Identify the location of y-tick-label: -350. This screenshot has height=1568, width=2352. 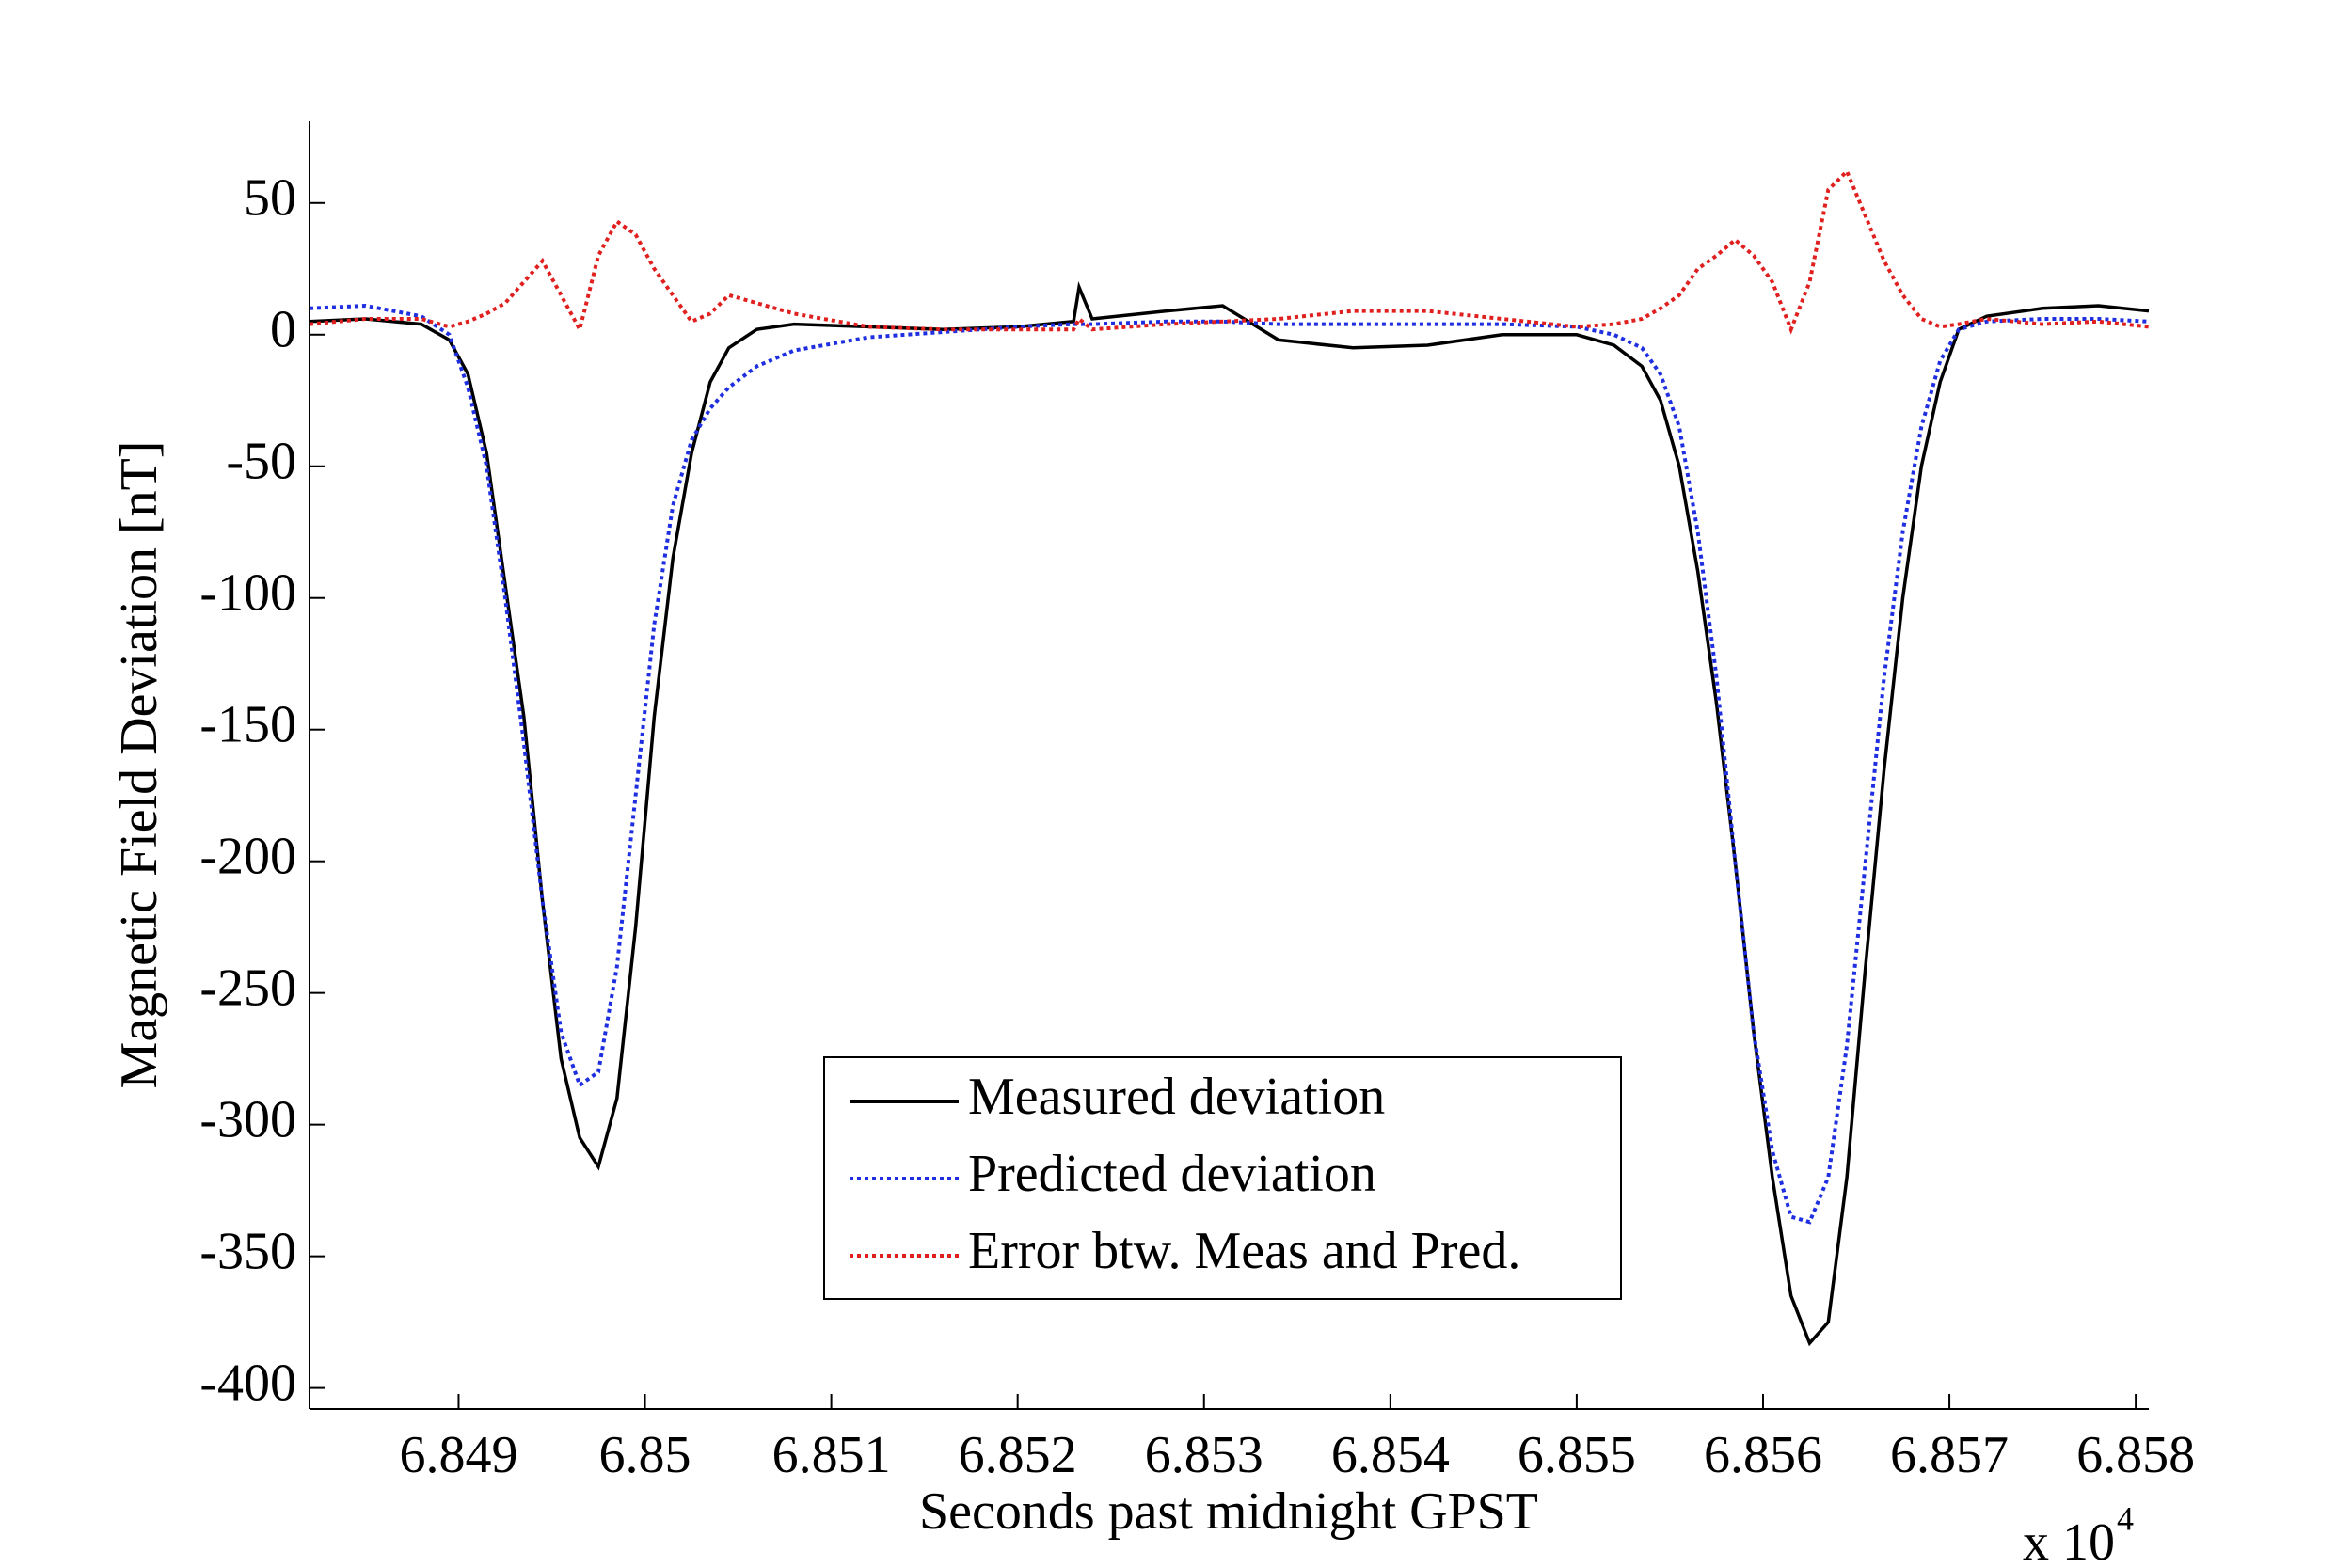
(247, 1251).